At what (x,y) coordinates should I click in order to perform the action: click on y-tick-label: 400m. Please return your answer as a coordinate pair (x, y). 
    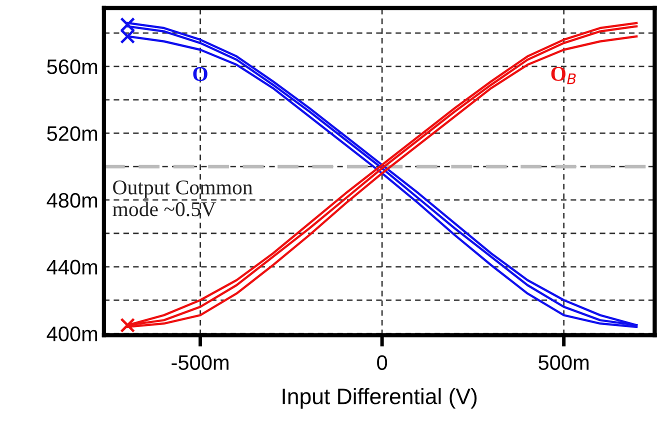
    Looking at the image, I should click on (72, 334).